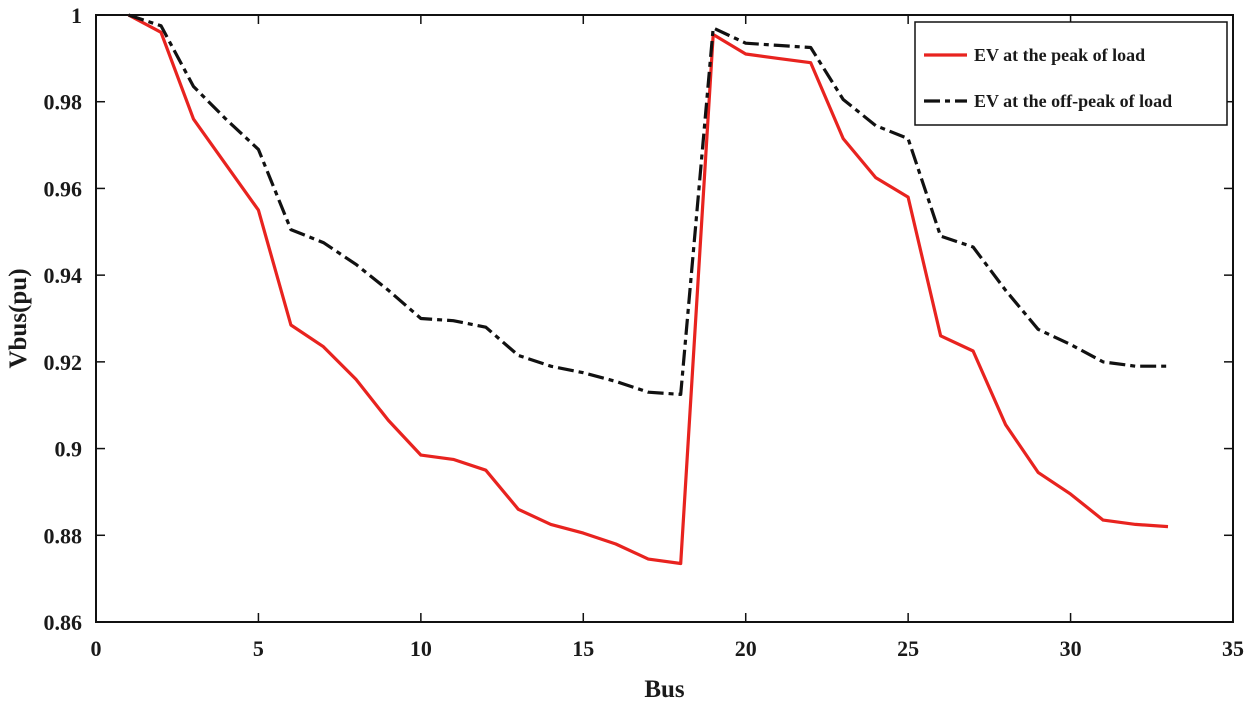 The height and width of the screenshot is (705, 1250). Describe the element at coordinates (18, 318) in the screenshot. I see `y-axis-label: Vbus(pu)` at that location.